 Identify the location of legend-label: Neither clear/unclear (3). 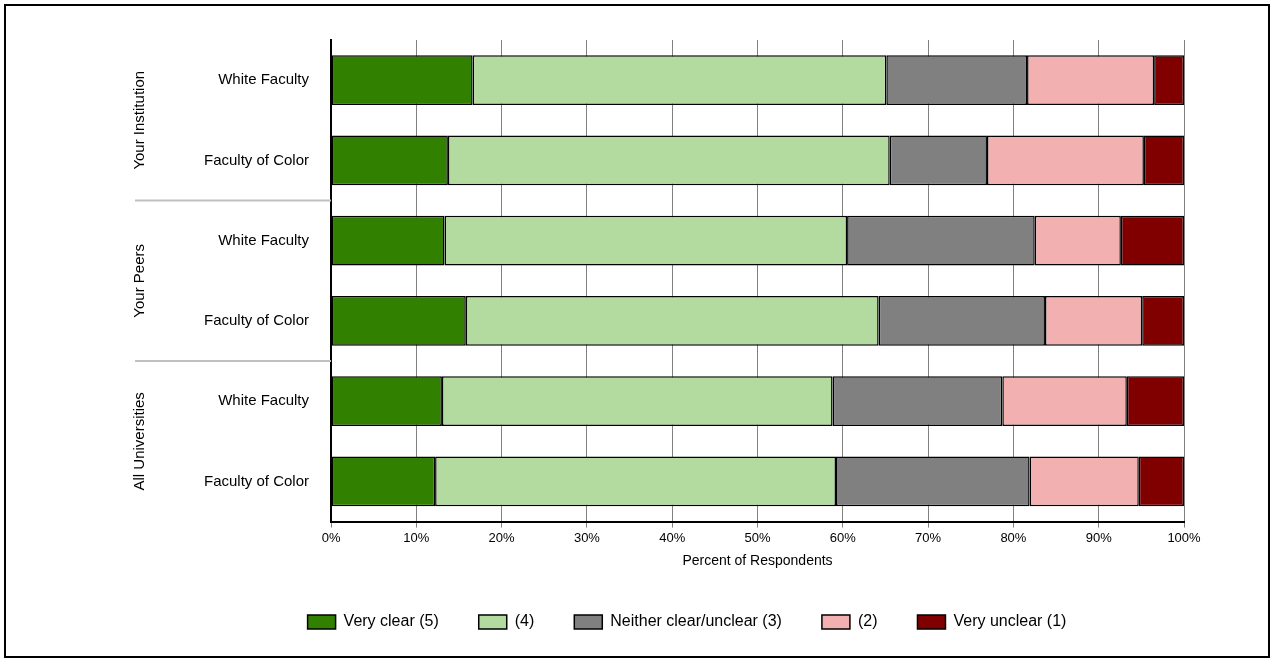
(696, 621).